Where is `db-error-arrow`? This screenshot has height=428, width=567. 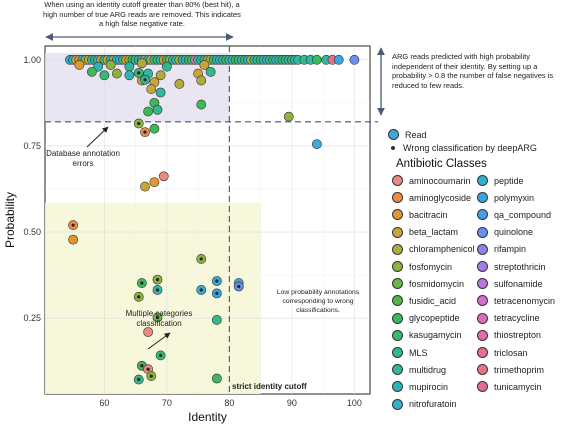 db-error-arrow is located at coordinates (97, 137).